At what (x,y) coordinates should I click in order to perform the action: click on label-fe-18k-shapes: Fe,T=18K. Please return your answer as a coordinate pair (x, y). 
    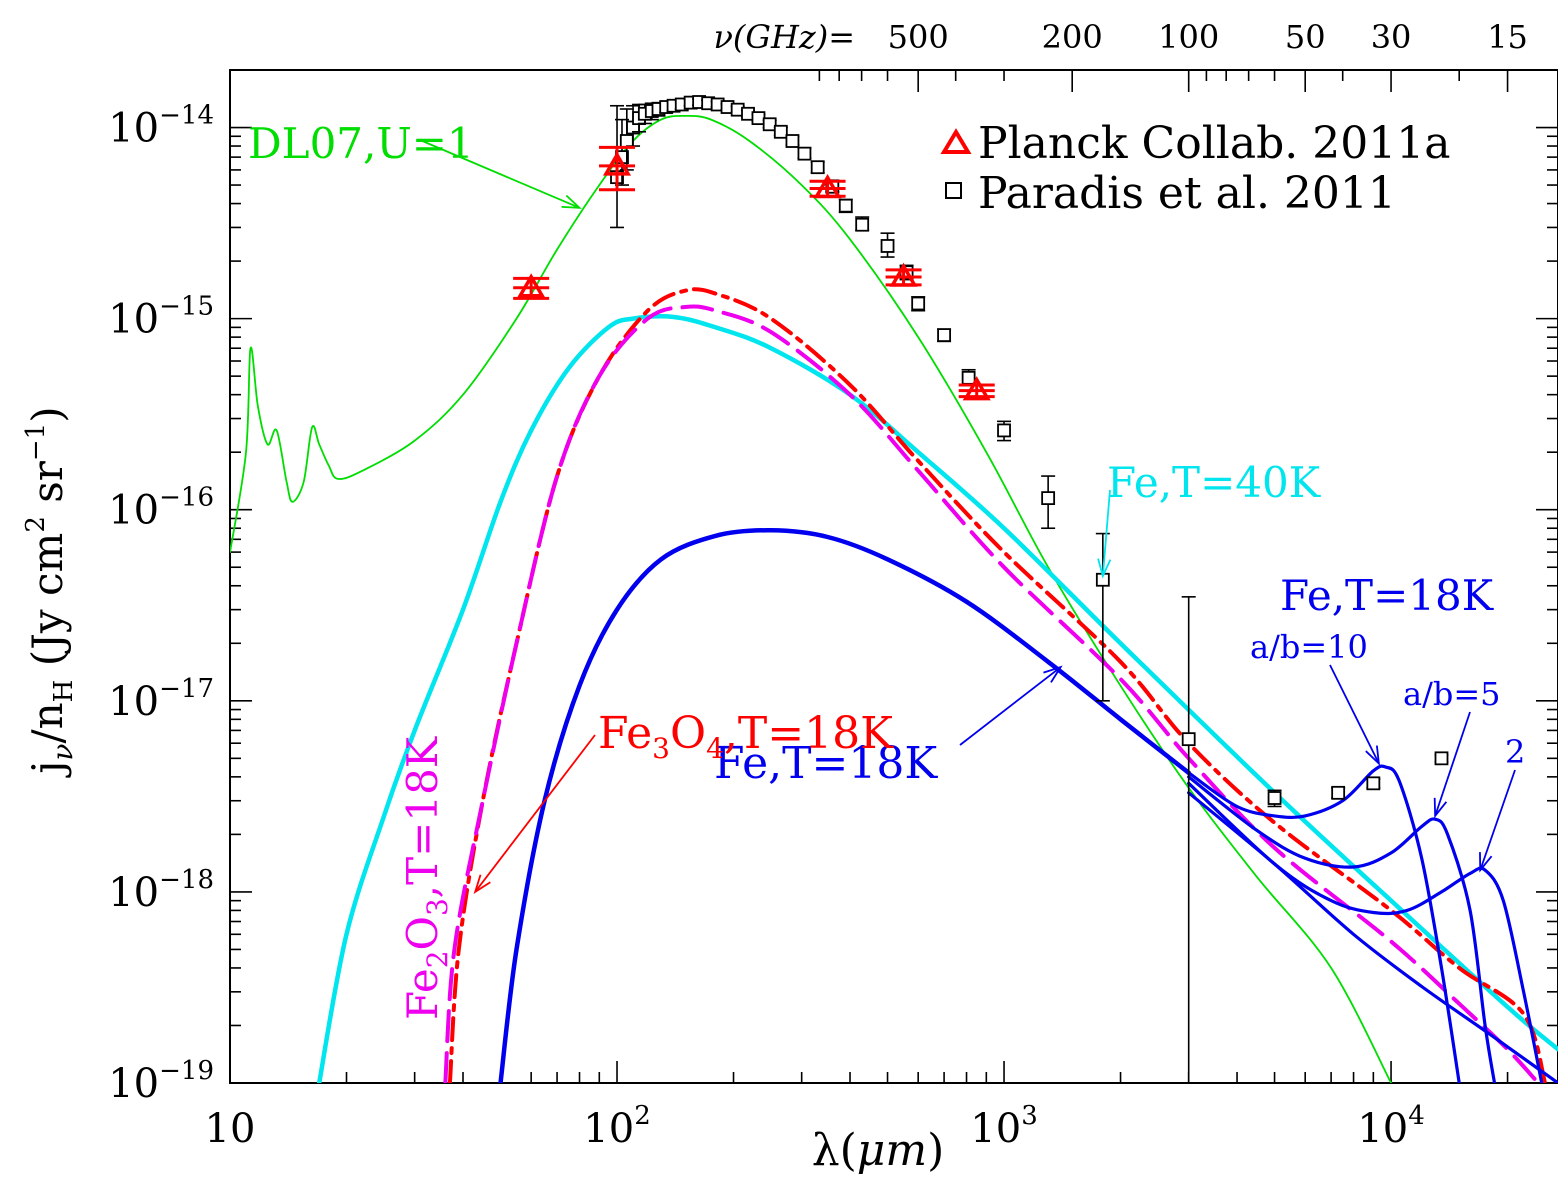
    Looking at the image, I should click on (1387, 595).